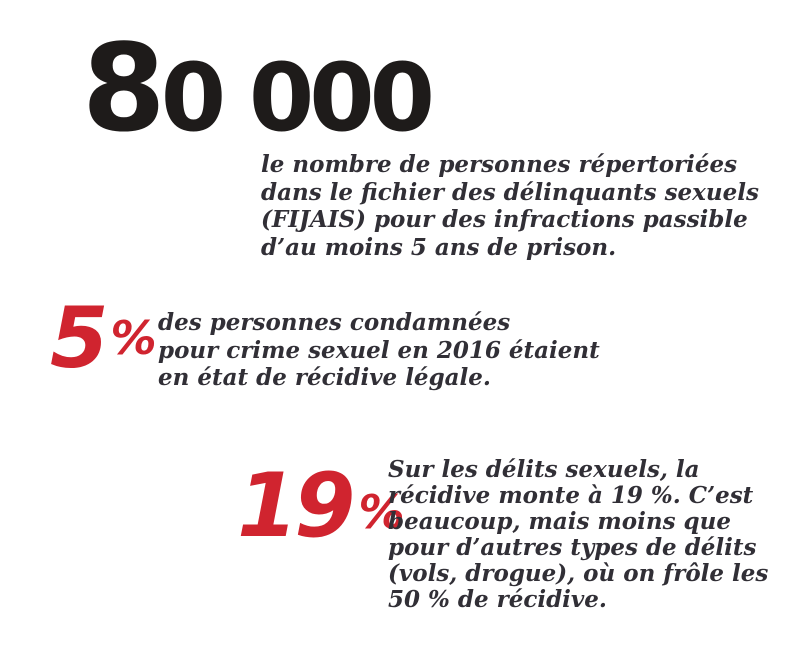 The height and width of the screenshot is (658, 800). I want to click on stat-value-19-percent: 19%, so click(321, 506).